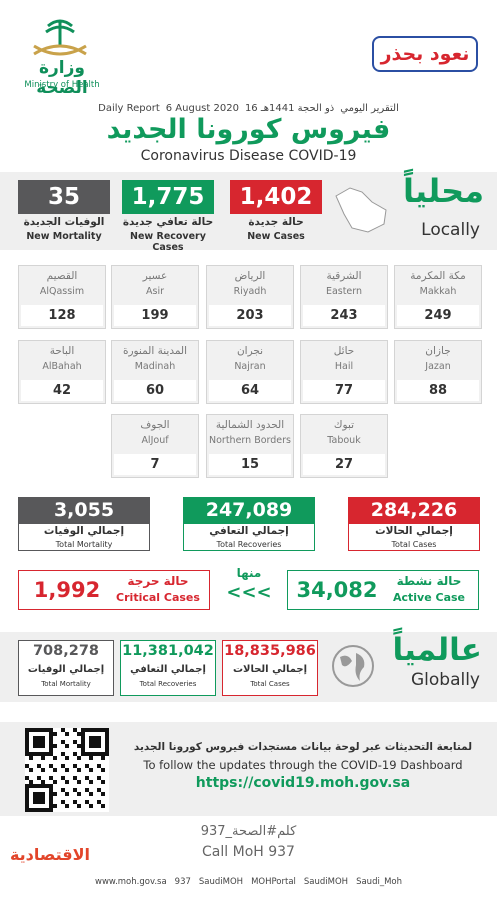 The image size is (497, 900). I want to click on local-band, so click(248, 211).